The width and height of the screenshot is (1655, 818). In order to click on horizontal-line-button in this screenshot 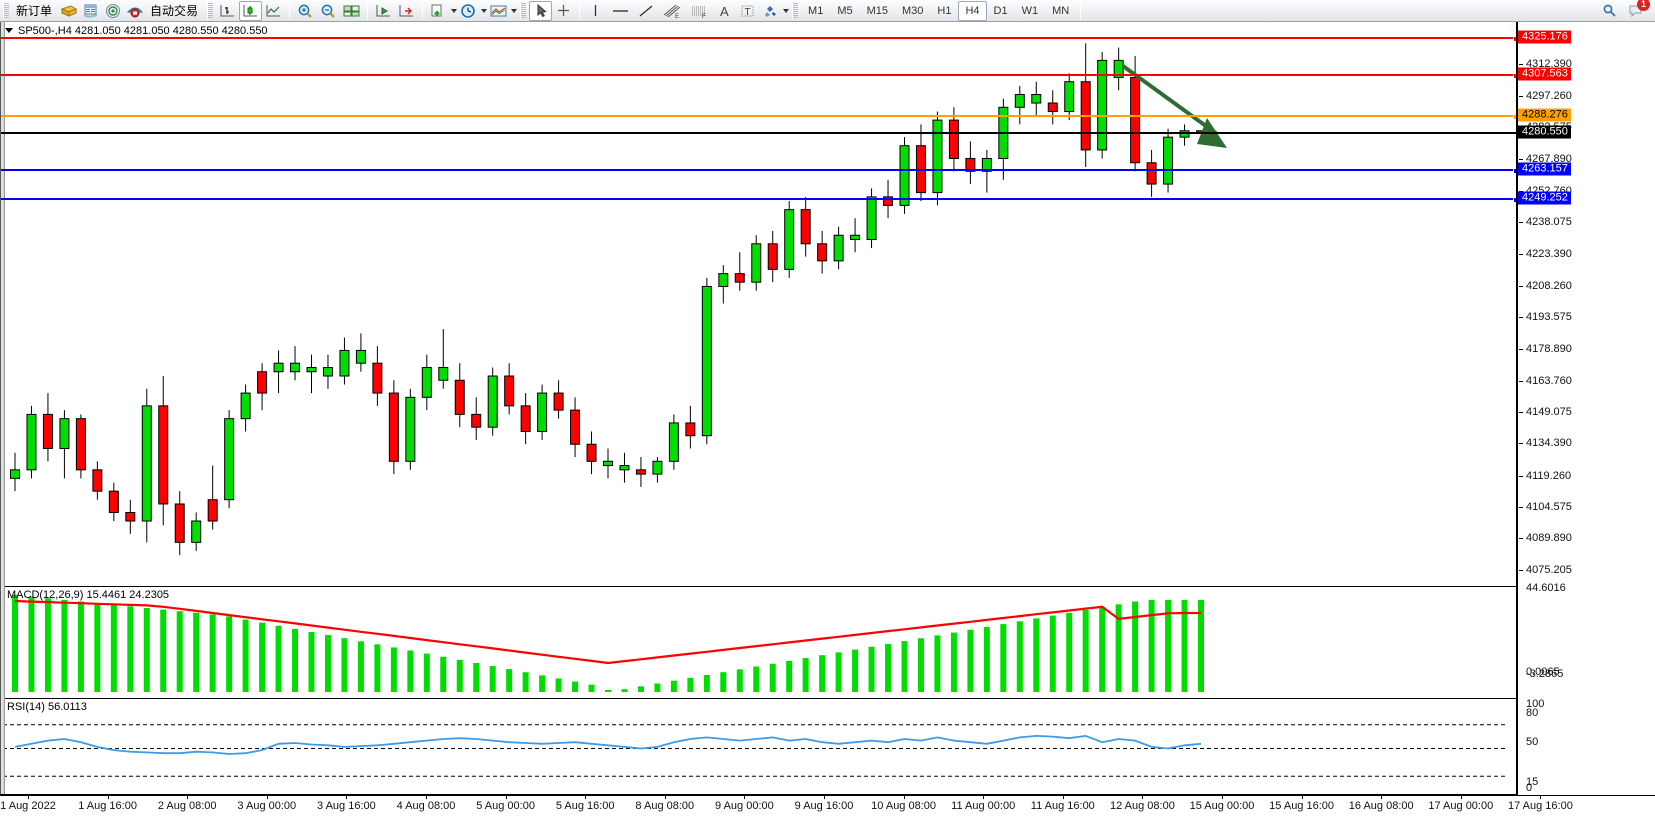, I will do `click(620, 11)`.